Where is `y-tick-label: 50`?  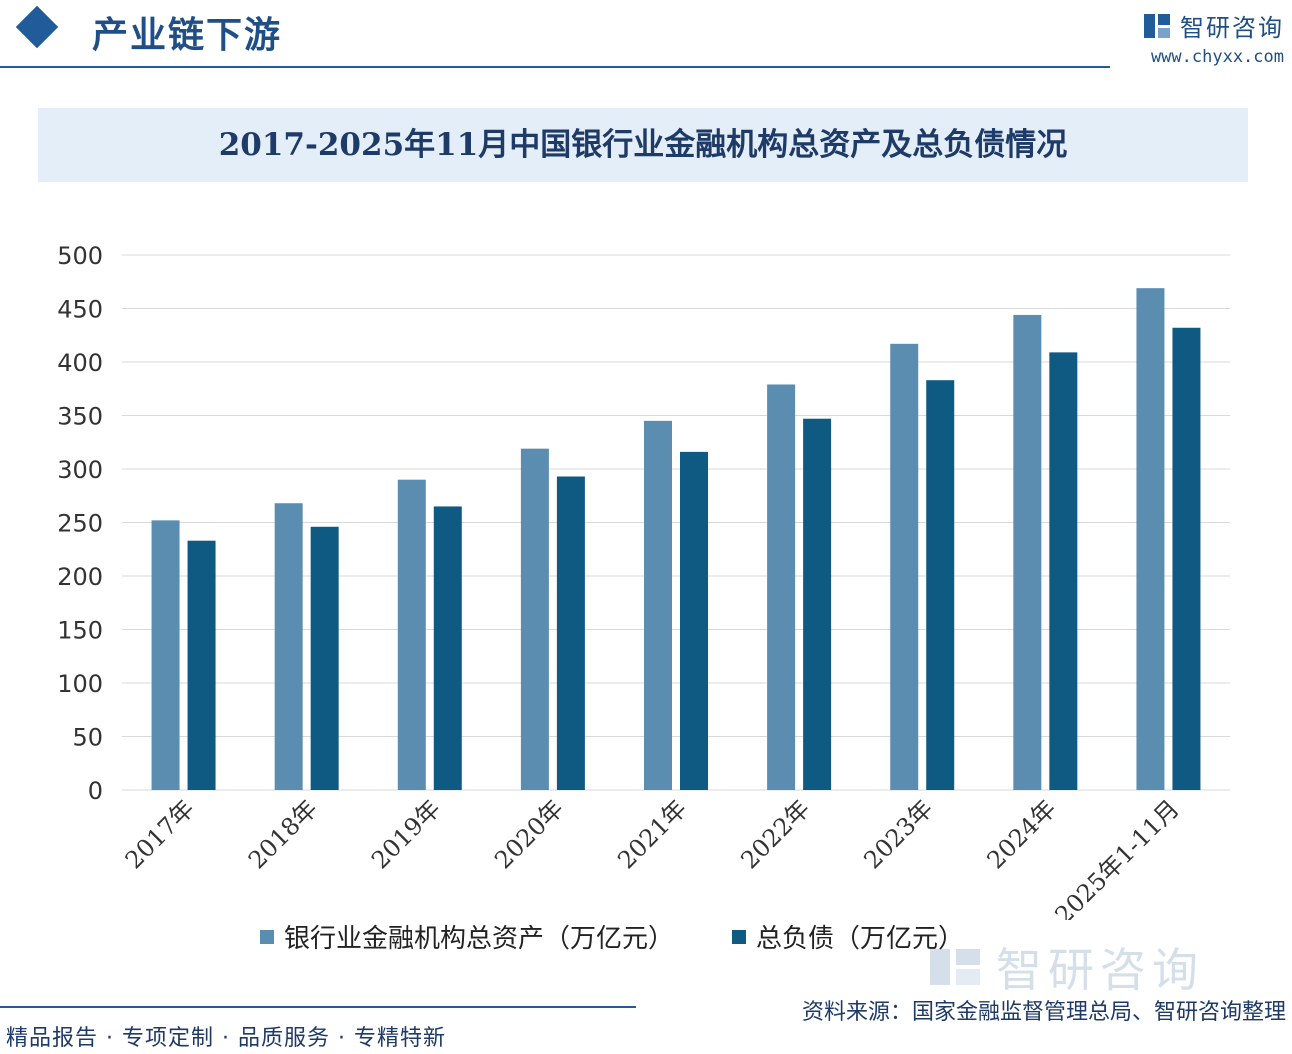
y-tick-label: 50 is located at coordinates (87, 738).